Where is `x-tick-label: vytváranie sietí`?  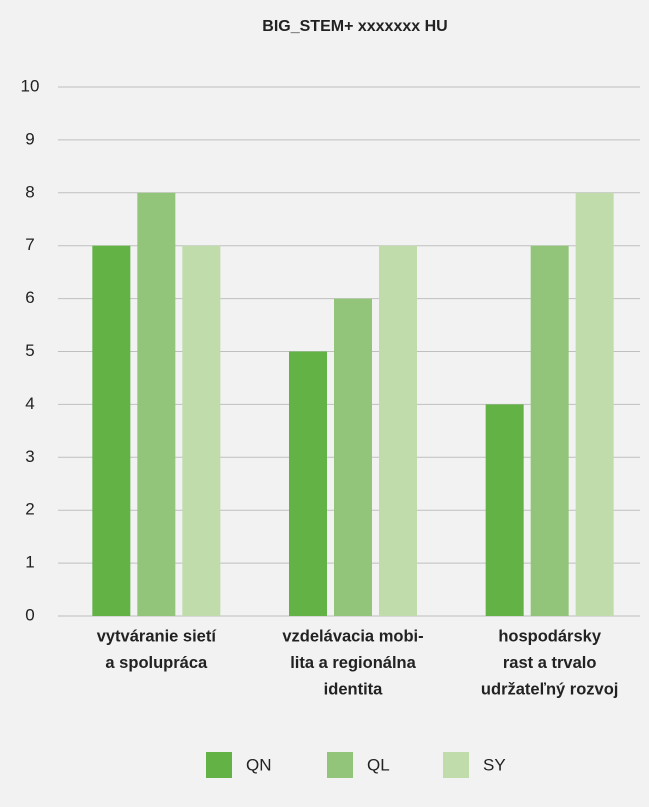
x-tick-label: vytváranie sietí is located at coordinates (157, 636).